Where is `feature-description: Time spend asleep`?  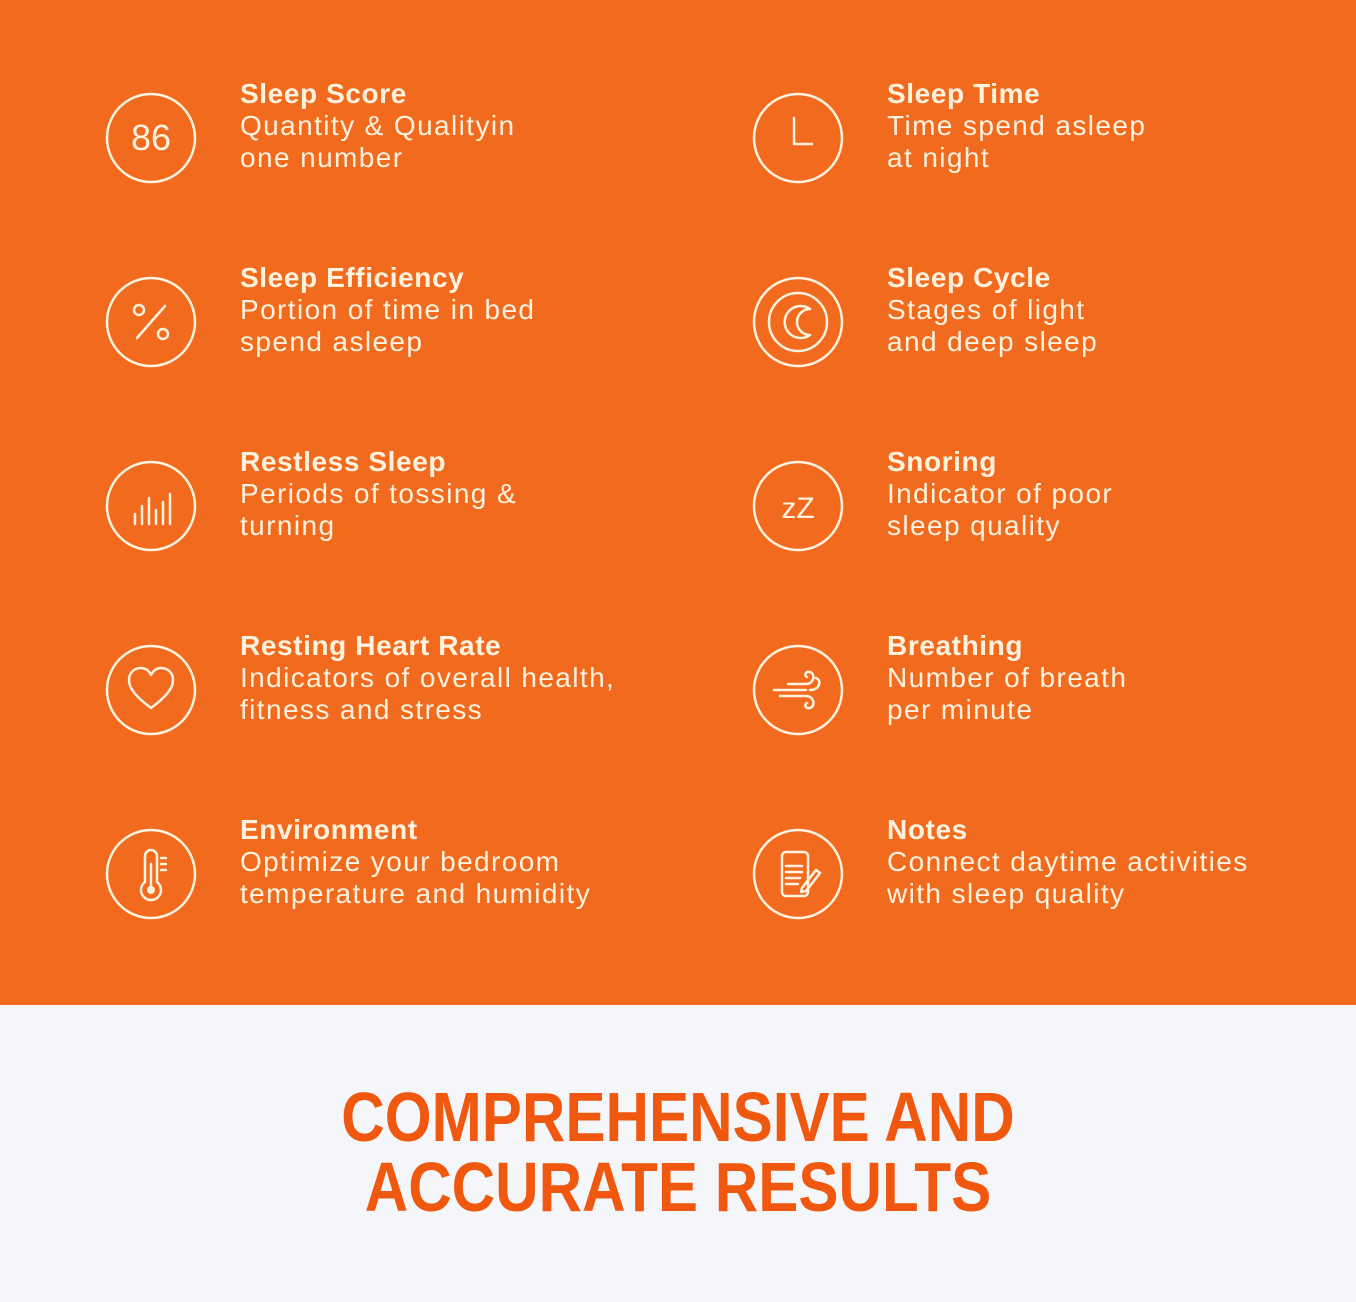
feature-description: Time spend asleep is located at coordinates (1017, 125).